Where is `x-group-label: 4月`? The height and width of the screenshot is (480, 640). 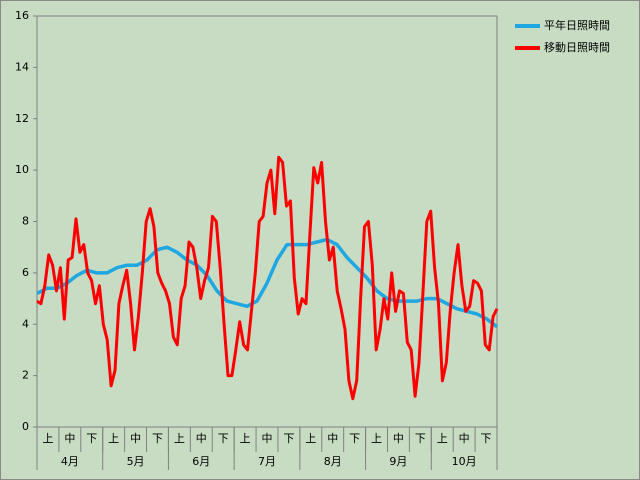
x-group-label: 4月 is located at coordinates (70, 461).